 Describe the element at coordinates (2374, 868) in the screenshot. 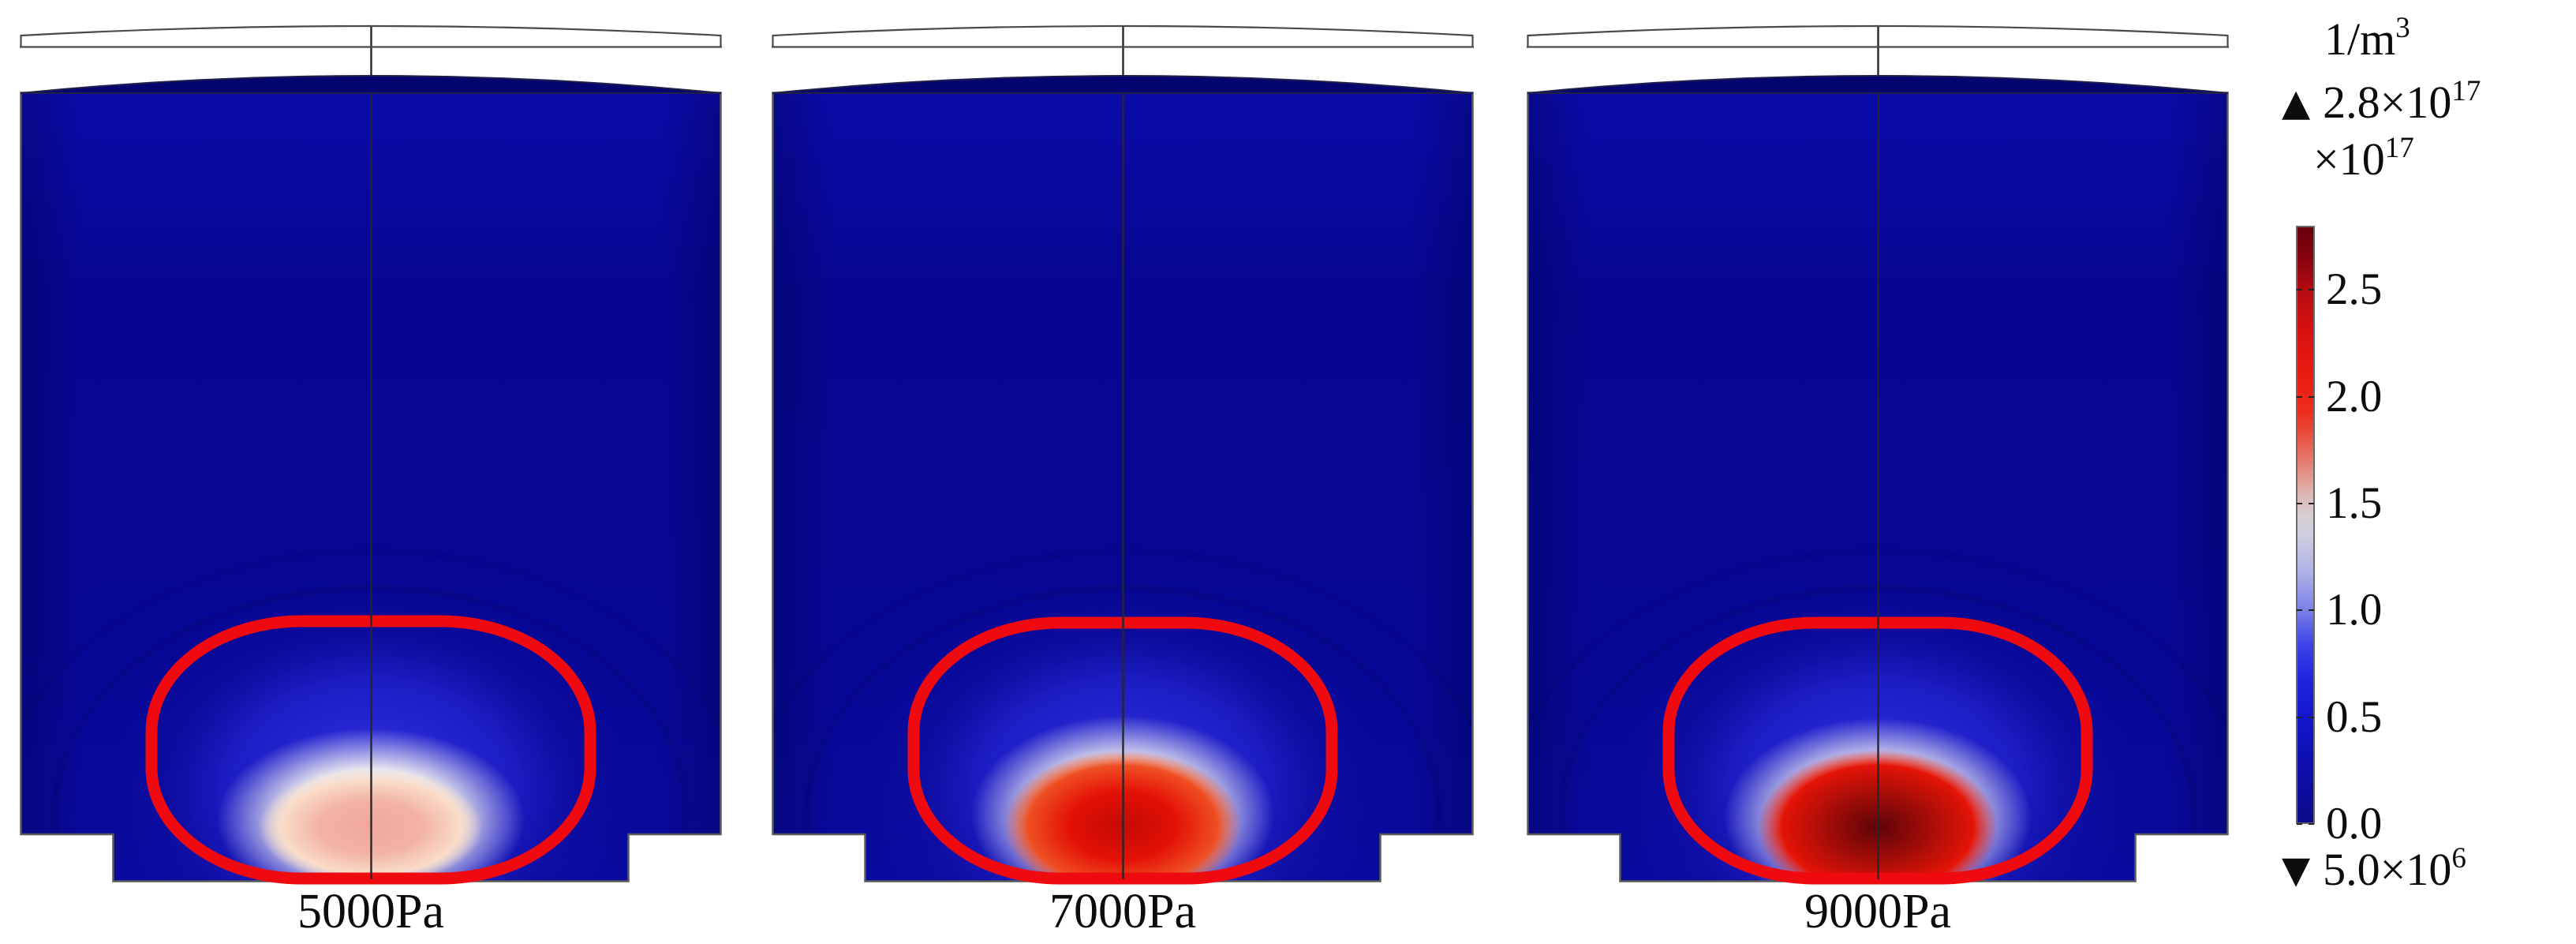

I see `colorbar-min-value: ▼ 5.0×106` at that location.